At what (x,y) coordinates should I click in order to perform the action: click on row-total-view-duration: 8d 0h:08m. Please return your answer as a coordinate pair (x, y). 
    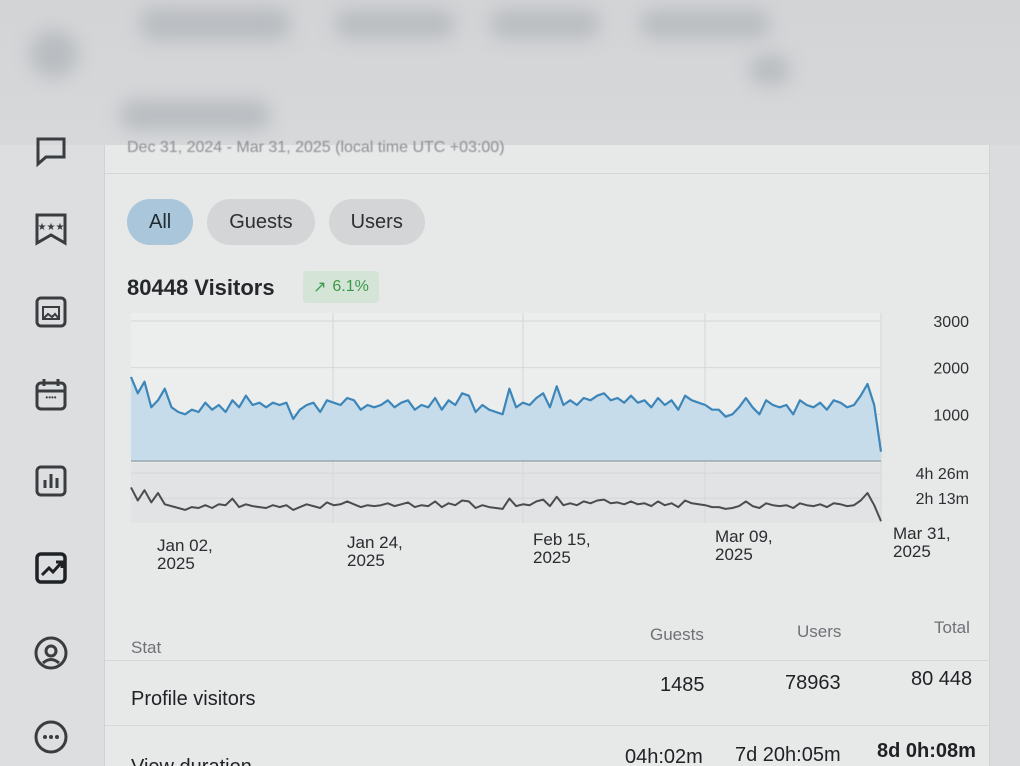
    Looking at the image, I should click on (926, 751).